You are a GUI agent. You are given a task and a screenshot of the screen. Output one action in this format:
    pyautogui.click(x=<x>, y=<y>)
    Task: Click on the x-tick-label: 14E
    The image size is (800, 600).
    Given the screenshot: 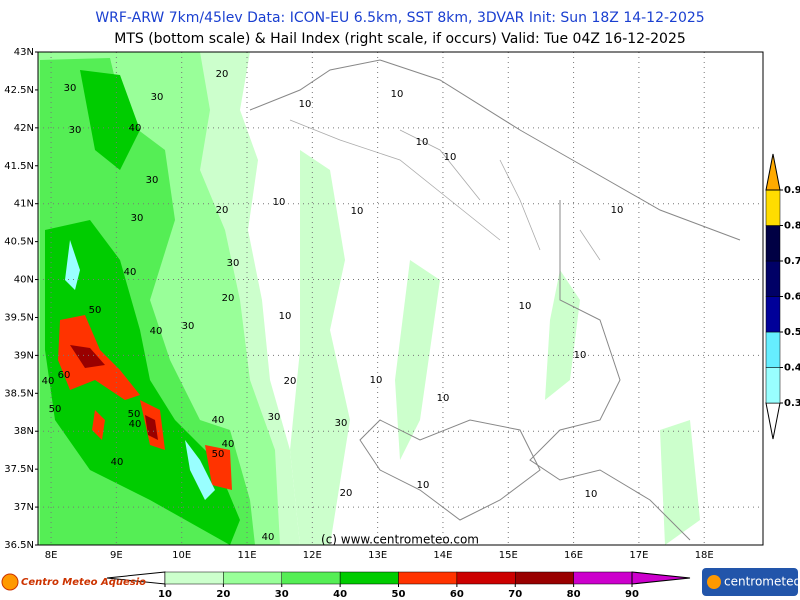 What is the action you would take?
    pyautogui.click(x=442, y=555)
    